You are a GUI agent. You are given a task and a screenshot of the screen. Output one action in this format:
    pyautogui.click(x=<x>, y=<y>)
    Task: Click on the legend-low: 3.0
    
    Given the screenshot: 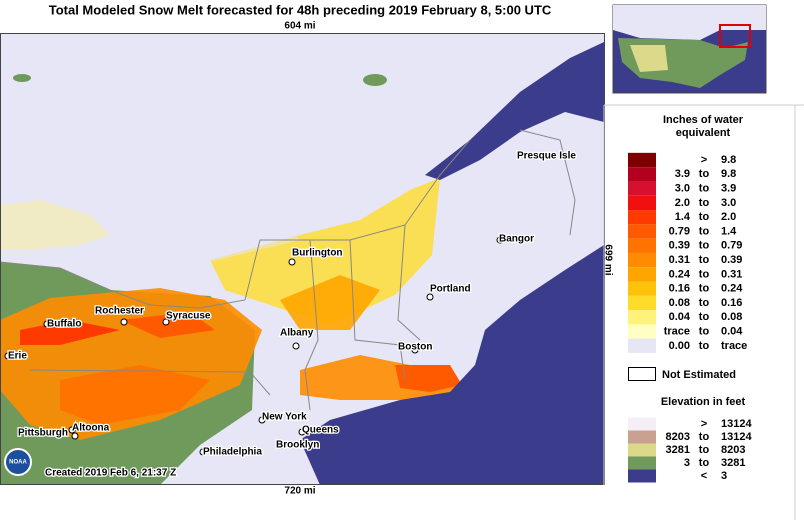 What is the action you would take?
    pyautogui.click(x=682, y=189)
    